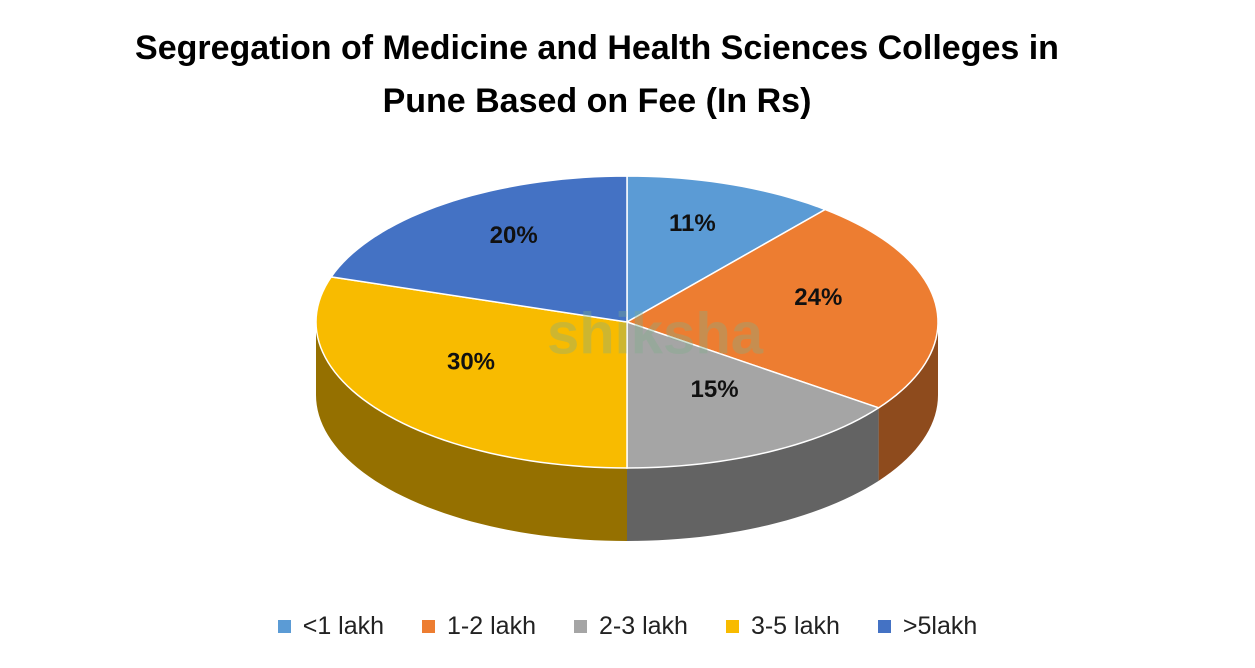 The image size is (1255, 668). I want to click on legend: <1 lakh 1-2 lakh 2-3 lakh 3-5 lakh >5lakh, so click(627, 626).